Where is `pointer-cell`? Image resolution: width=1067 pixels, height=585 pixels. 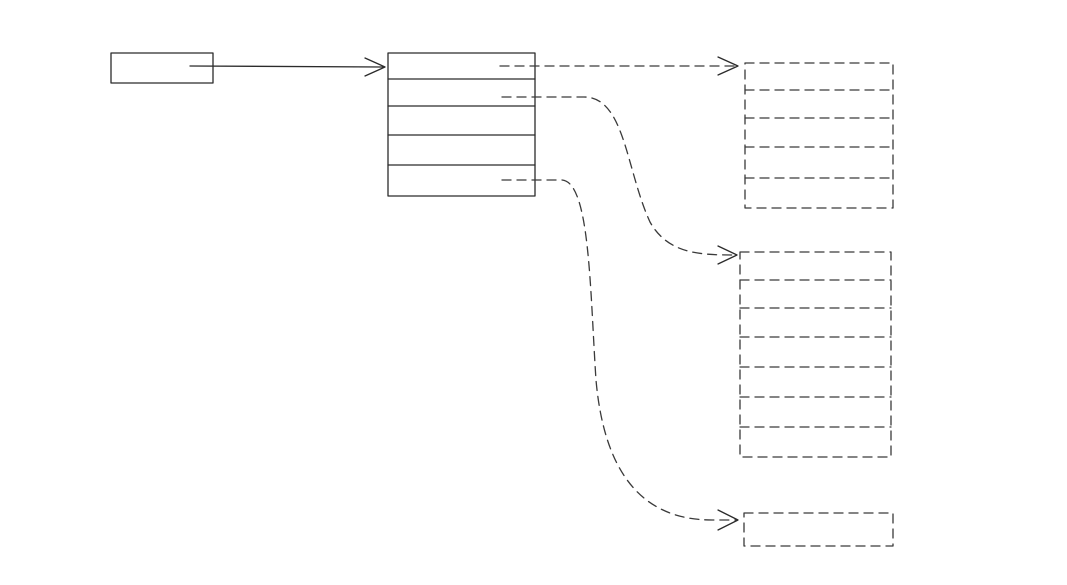
pointer-cell is located at coordinates (162, 68).